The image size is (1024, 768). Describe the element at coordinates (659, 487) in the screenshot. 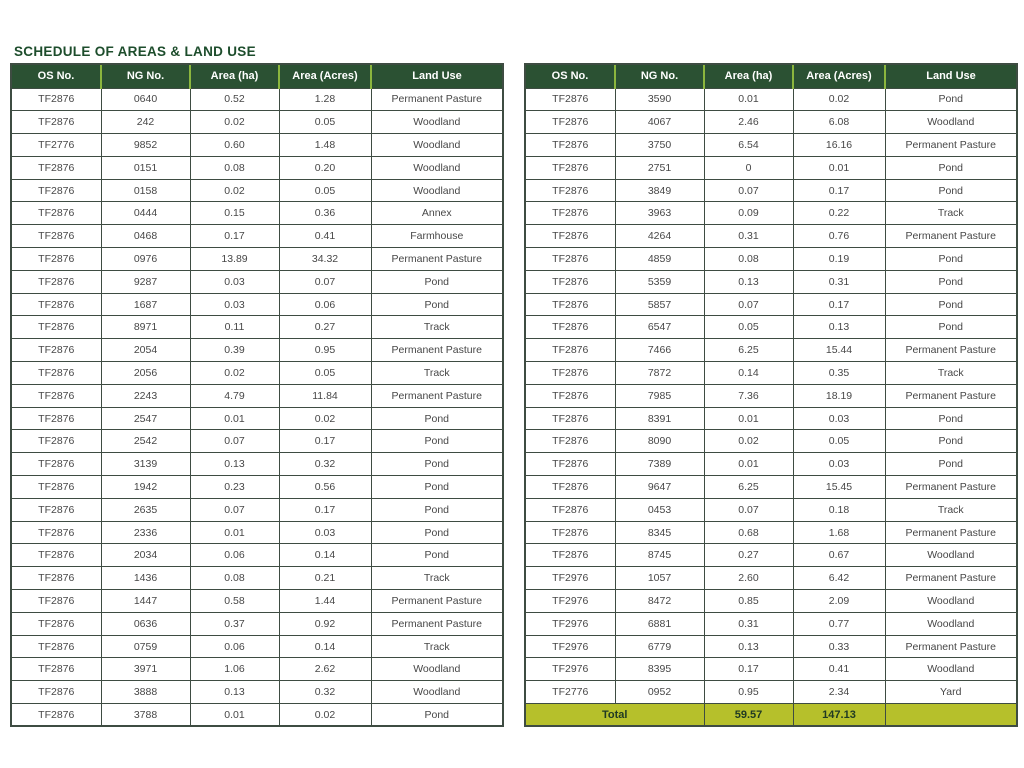

I see `cell-ng-no: 9647` at that location.